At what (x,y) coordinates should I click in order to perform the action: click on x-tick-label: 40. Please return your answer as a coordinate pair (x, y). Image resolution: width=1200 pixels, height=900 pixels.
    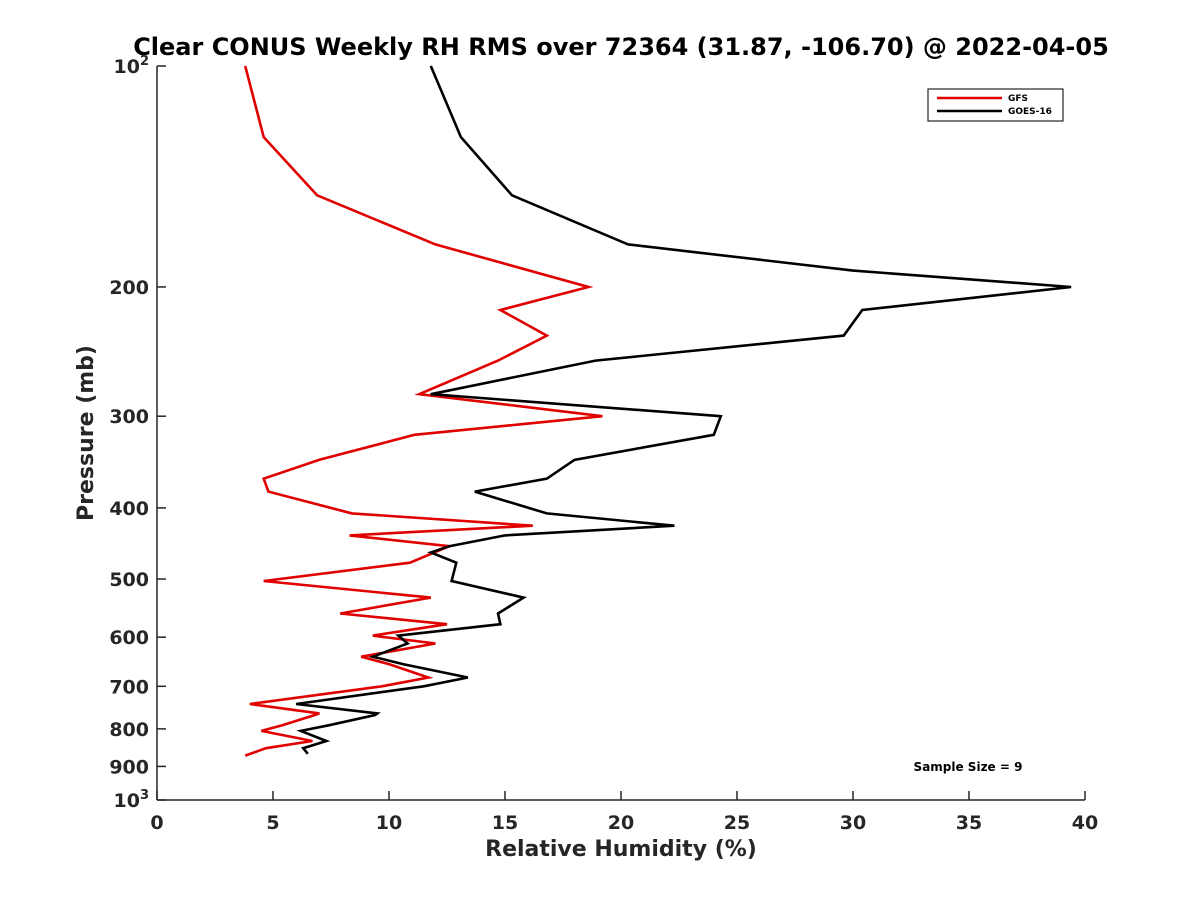
    Looking at the image, I should click on (1085, 823).